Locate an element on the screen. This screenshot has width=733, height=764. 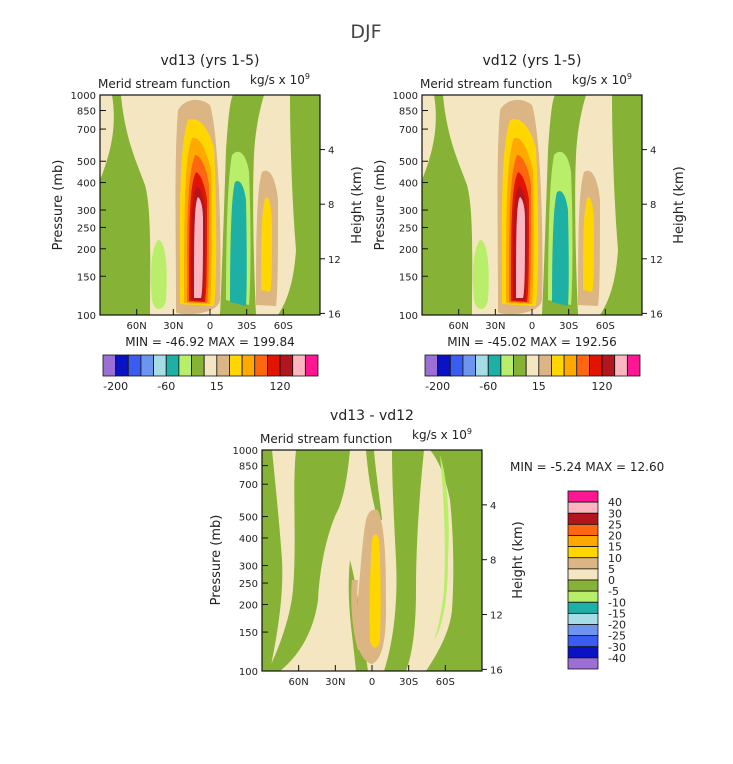
colorbar-label: 5 is located at coordinates (611, 569).